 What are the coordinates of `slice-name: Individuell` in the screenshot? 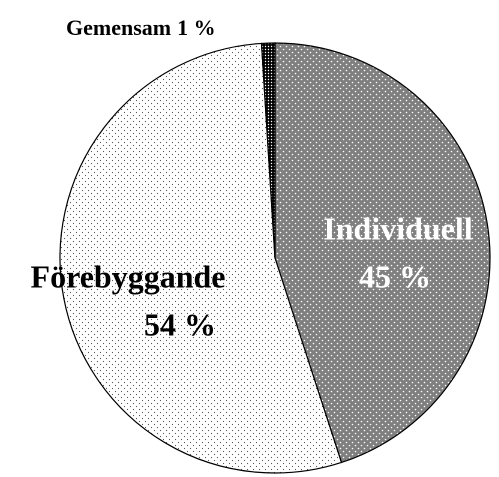 It's located at (398, 228).